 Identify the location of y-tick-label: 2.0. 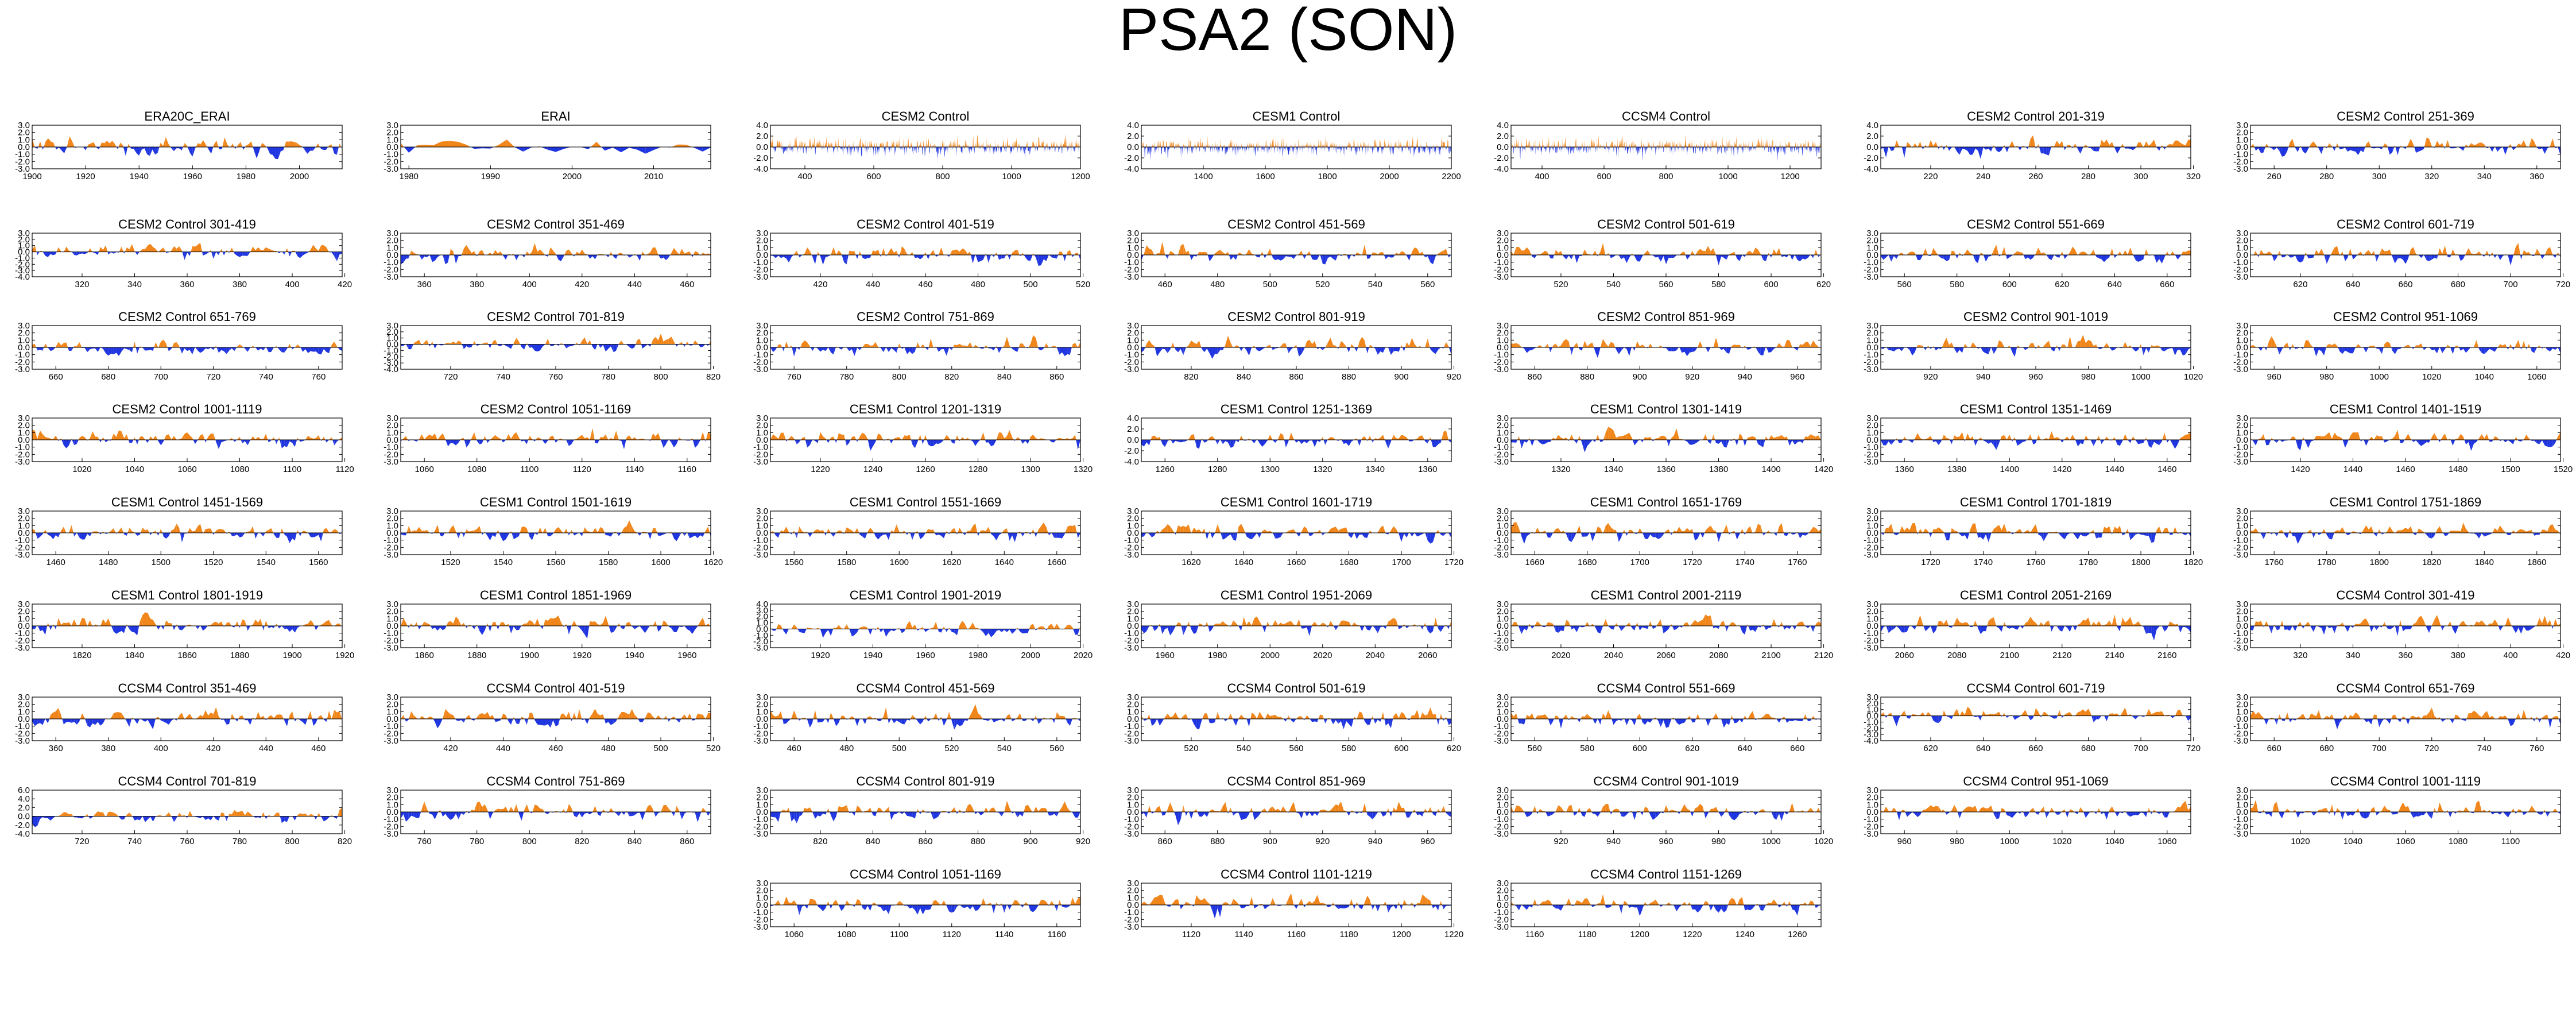
(1133, 136).